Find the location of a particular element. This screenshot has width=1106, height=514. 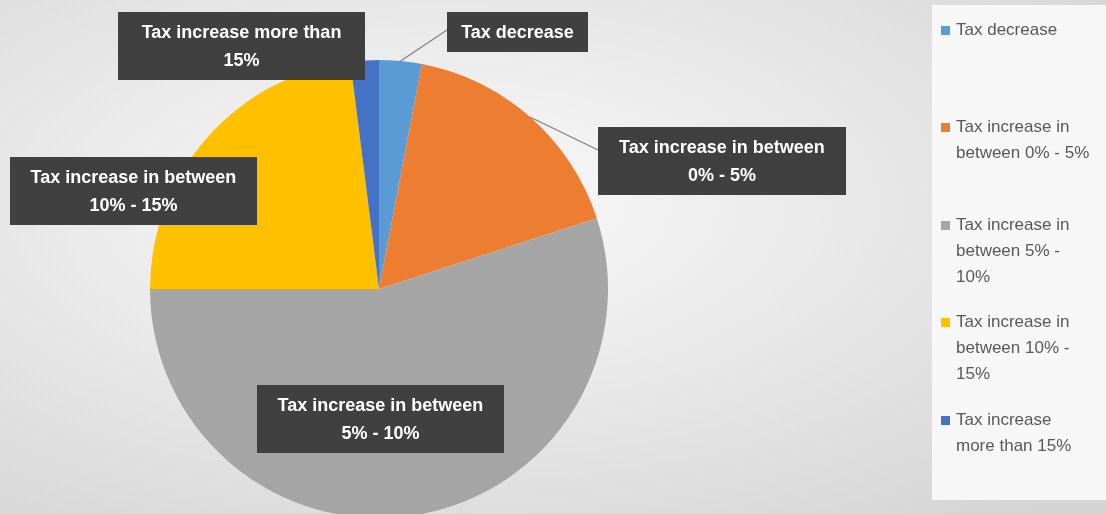

slice-label: Tax decrease is located at coordinates (517, 32).